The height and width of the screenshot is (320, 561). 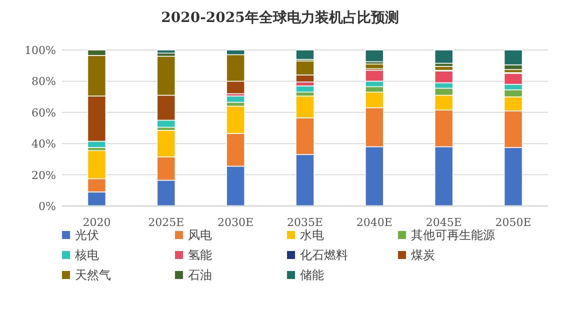 I want to click on legend-label: 光伏, so click(x=87, y=235).